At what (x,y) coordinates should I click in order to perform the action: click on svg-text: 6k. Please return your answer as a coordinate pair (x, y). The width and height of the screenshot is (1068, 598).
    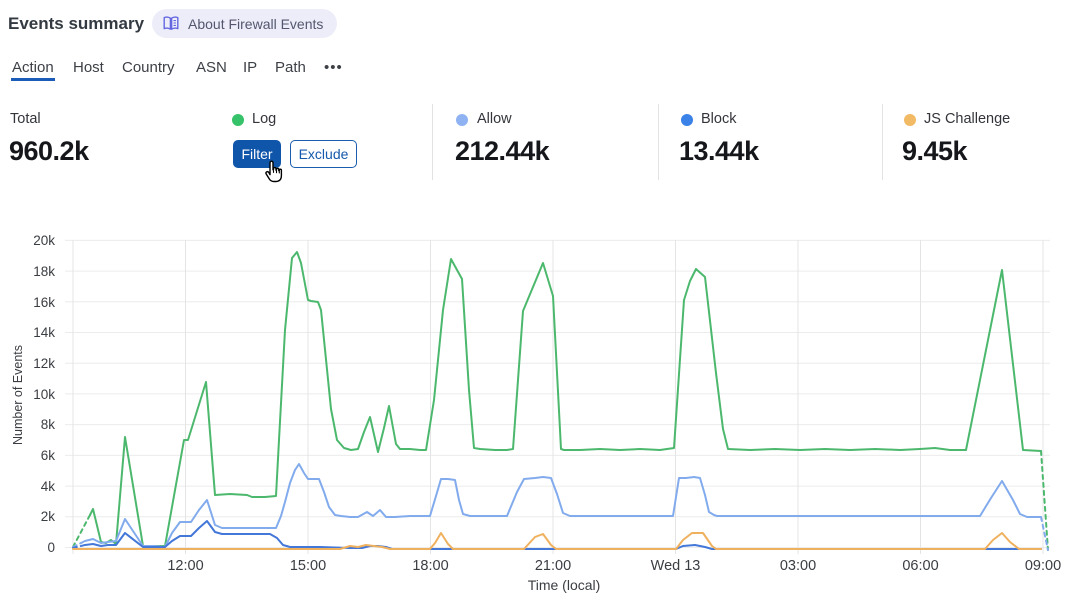
    Looking at the image, I should click on (48, 455).